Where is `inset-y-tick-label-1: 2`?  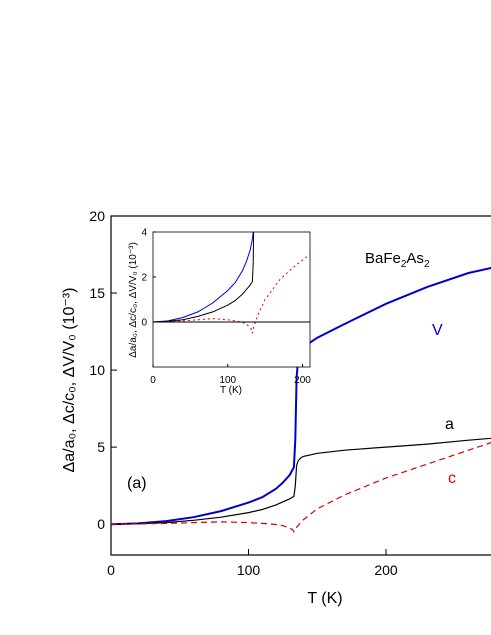
inset-y-tick-label-1: 2 is located at coordinates (144, 278).